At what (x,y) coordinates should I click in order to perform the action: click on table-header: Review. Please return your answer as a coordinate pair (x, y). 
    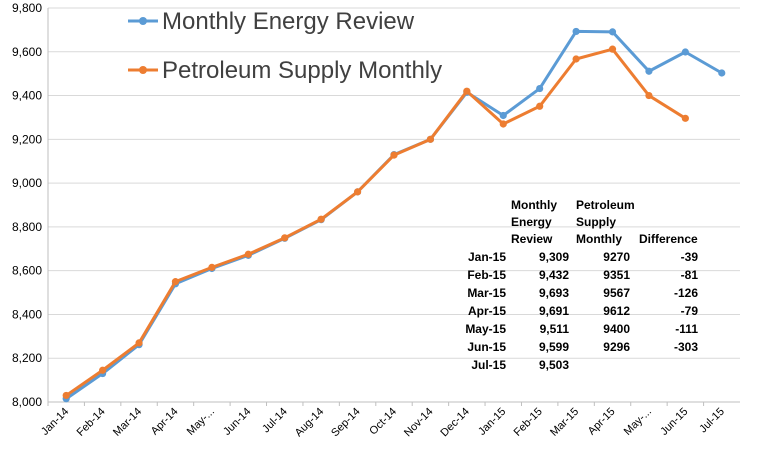
    Looking at the image, I should click on (532, 239).